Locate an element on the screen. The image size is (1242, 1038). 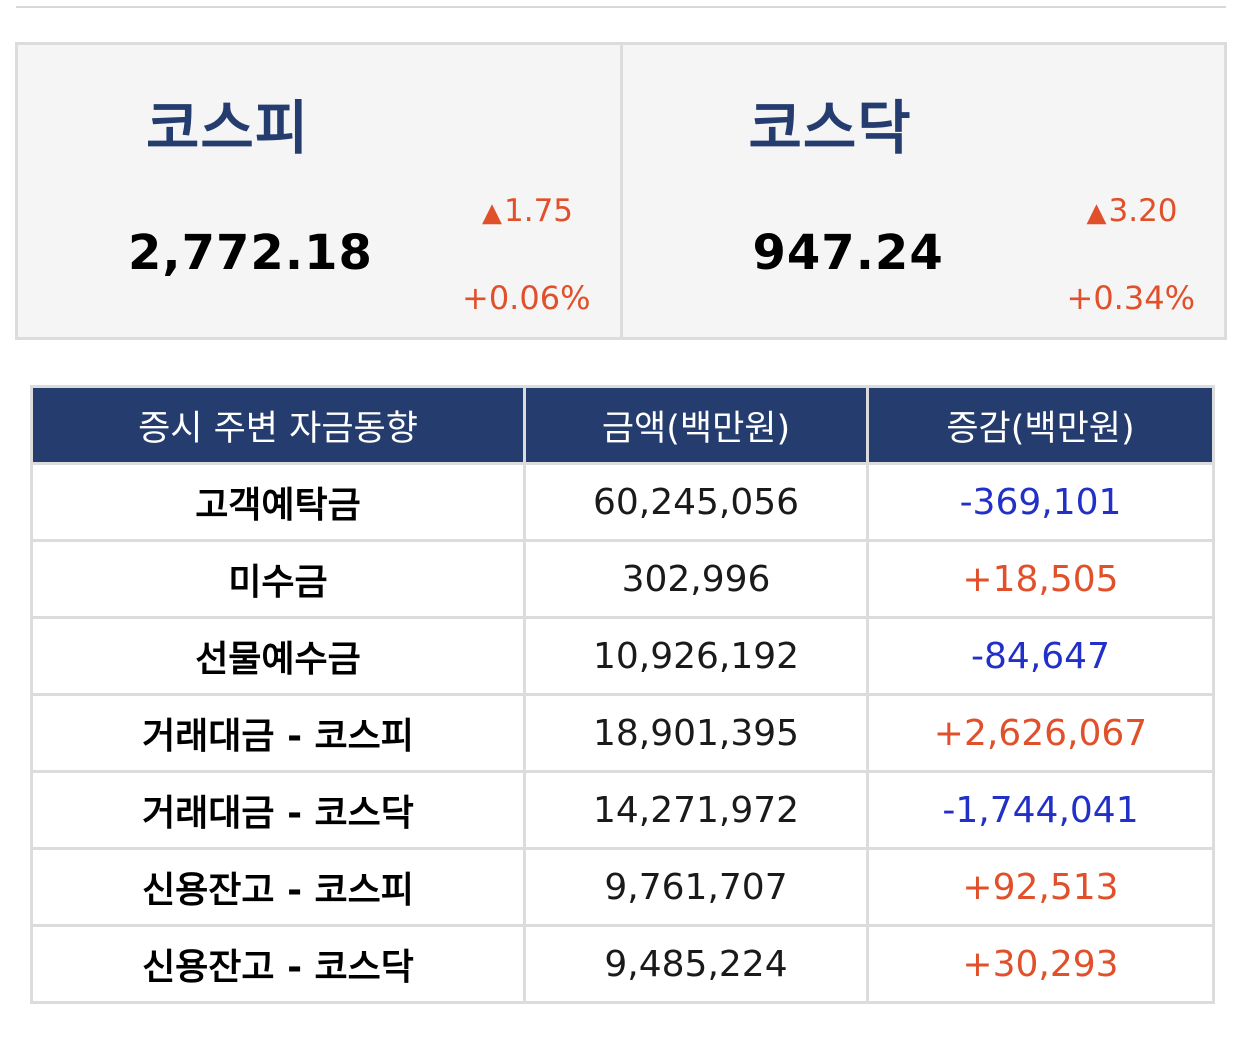
table-row: 신용잔고 - 코스피 9,761,707 +92,513 is located at coordinates (622, 887).